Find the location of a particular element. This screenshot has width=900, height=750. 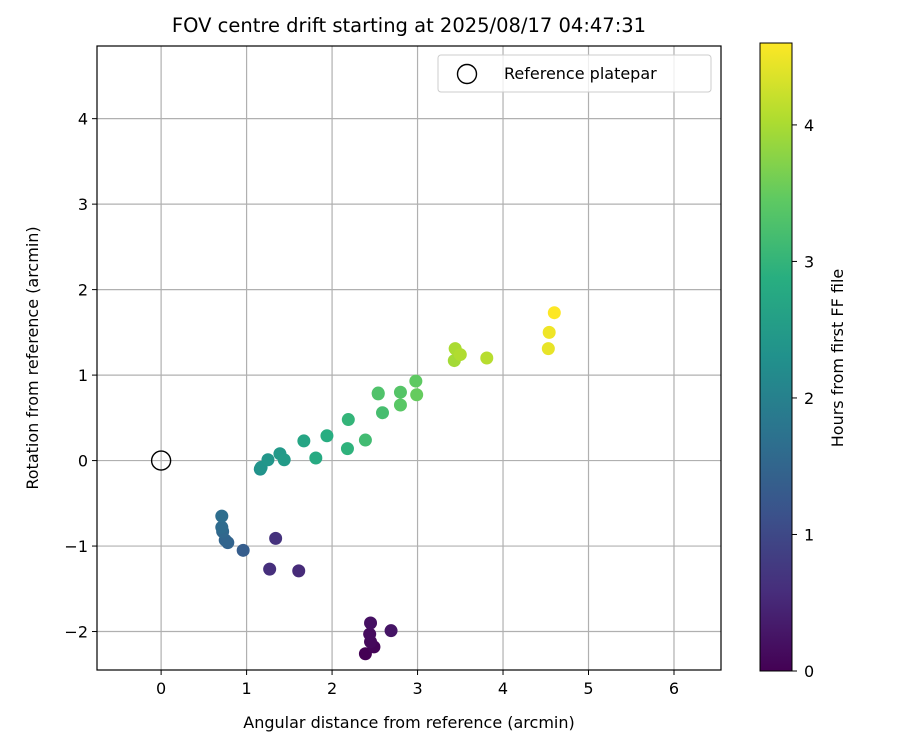

colorbar-tick-label: 0 is located at coordinates (809, 671).